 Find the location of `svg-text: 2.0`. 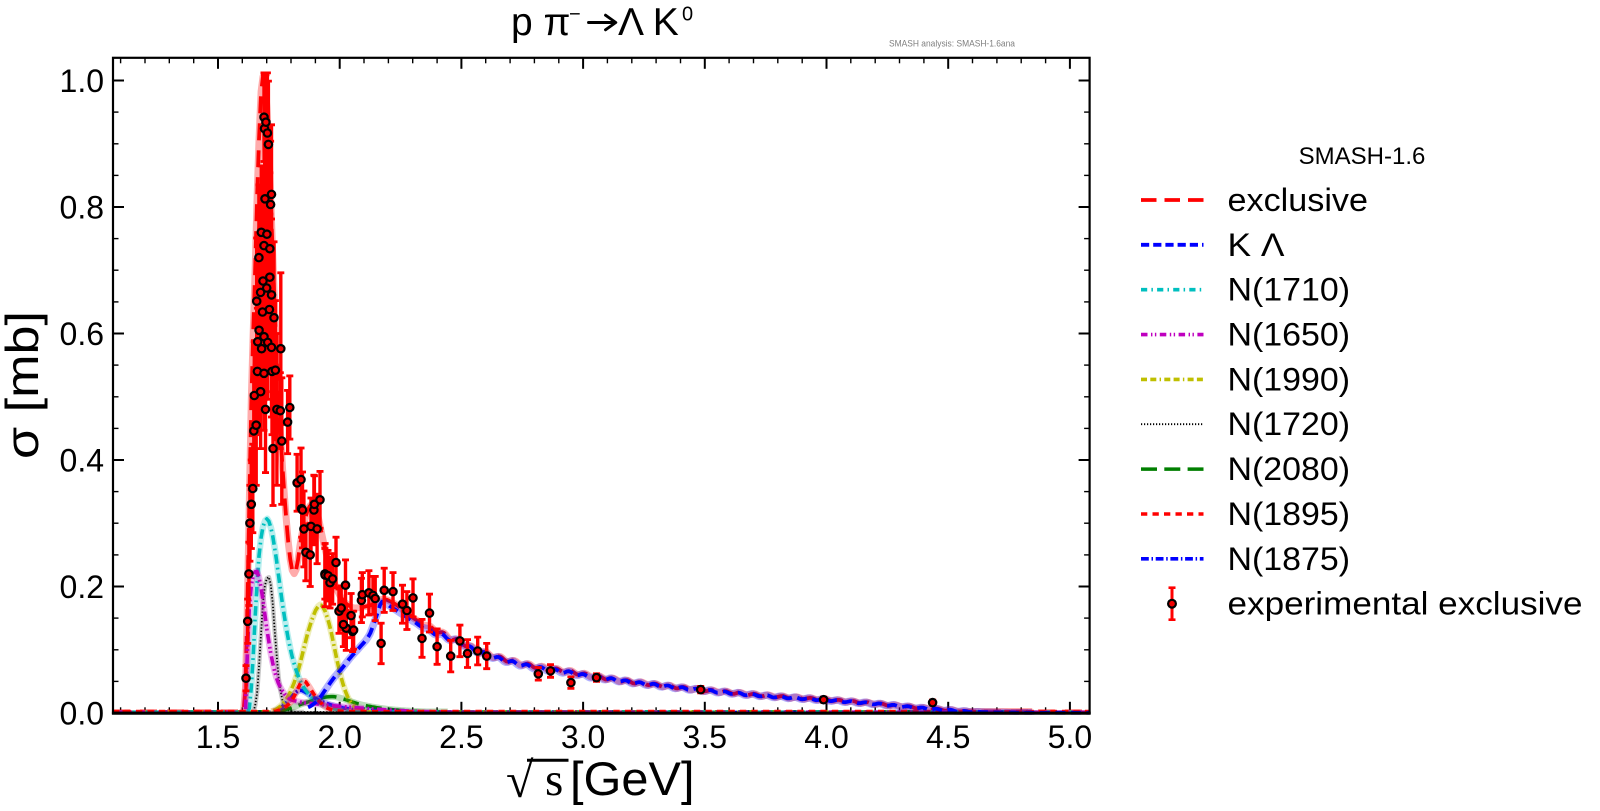

svg-text: 2.0 is located at coordinates (339, 737).